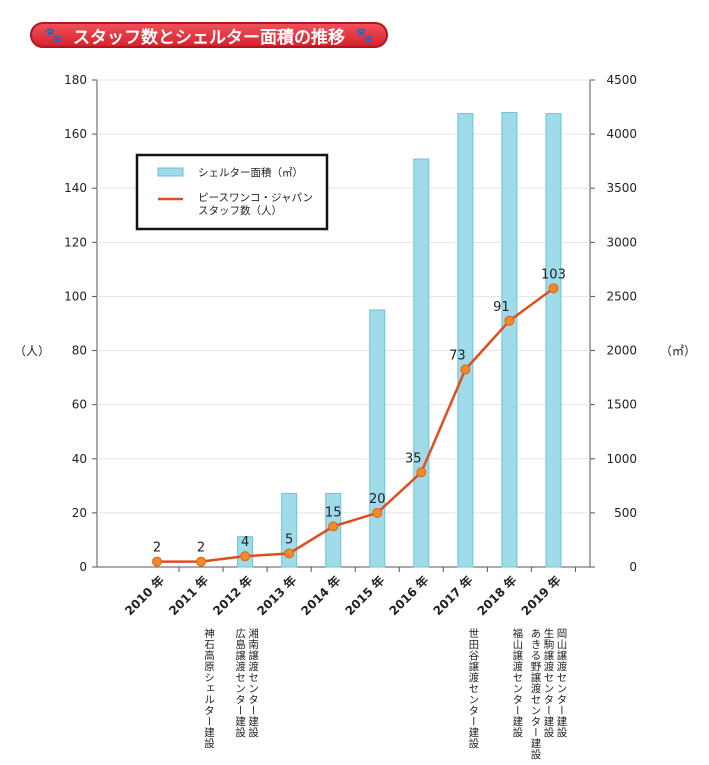 The image size is (709, 765). What do you see at coordinates (75, 188) in the screenshot?
I see `y-tick-label: 140` at bounding box center [75, 188].